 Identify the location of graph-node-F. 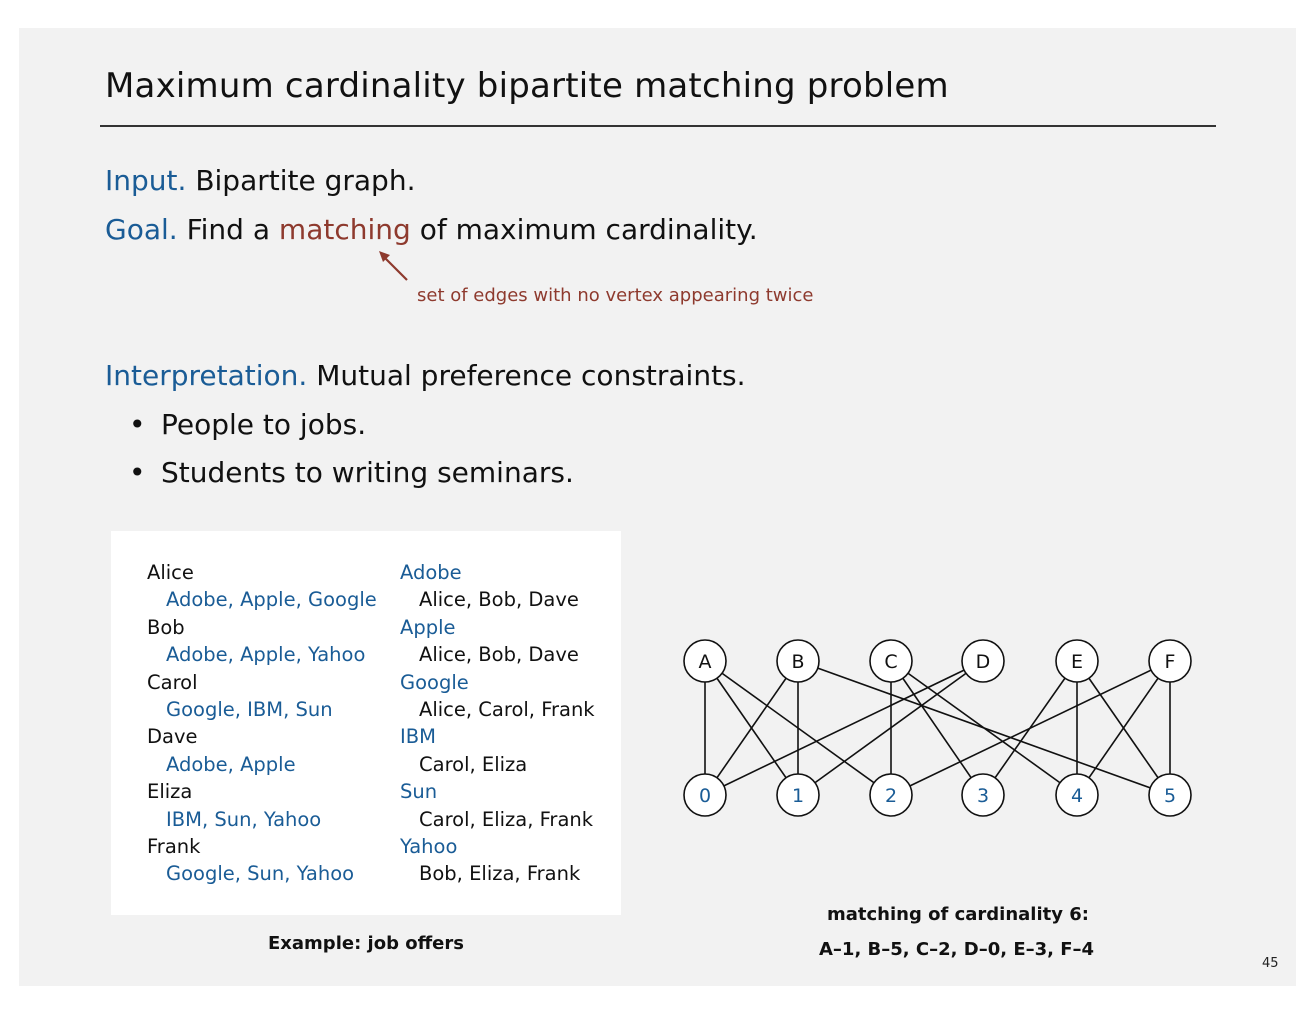
(1170, 661).